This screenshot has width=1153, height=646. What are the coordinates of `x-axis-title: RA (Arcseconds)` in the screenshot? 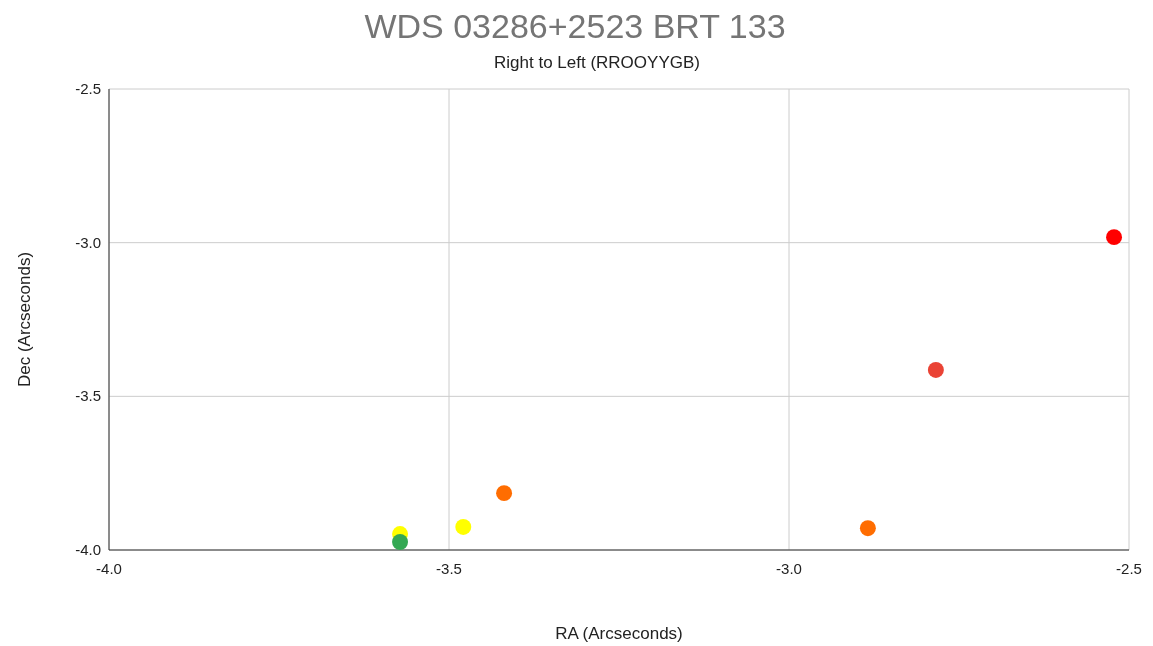 It's located at (619, 633).